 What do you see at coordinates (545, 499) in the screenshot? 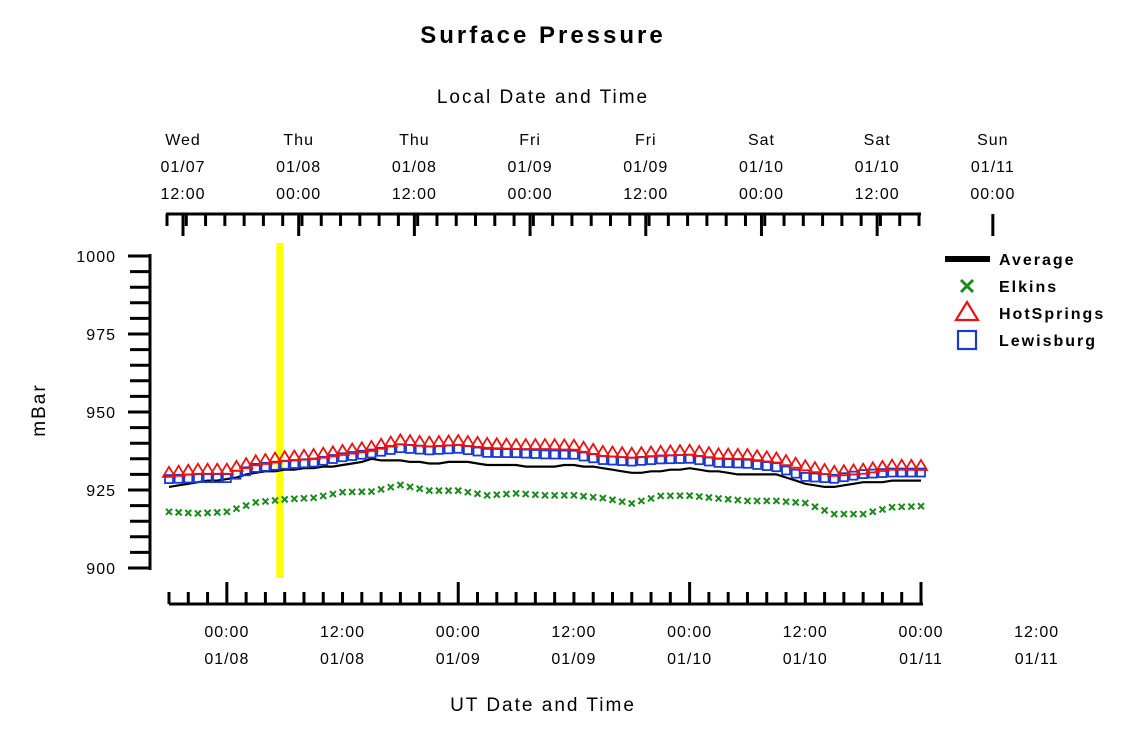
I see `series-elkins` at bounding box center [545, 499].